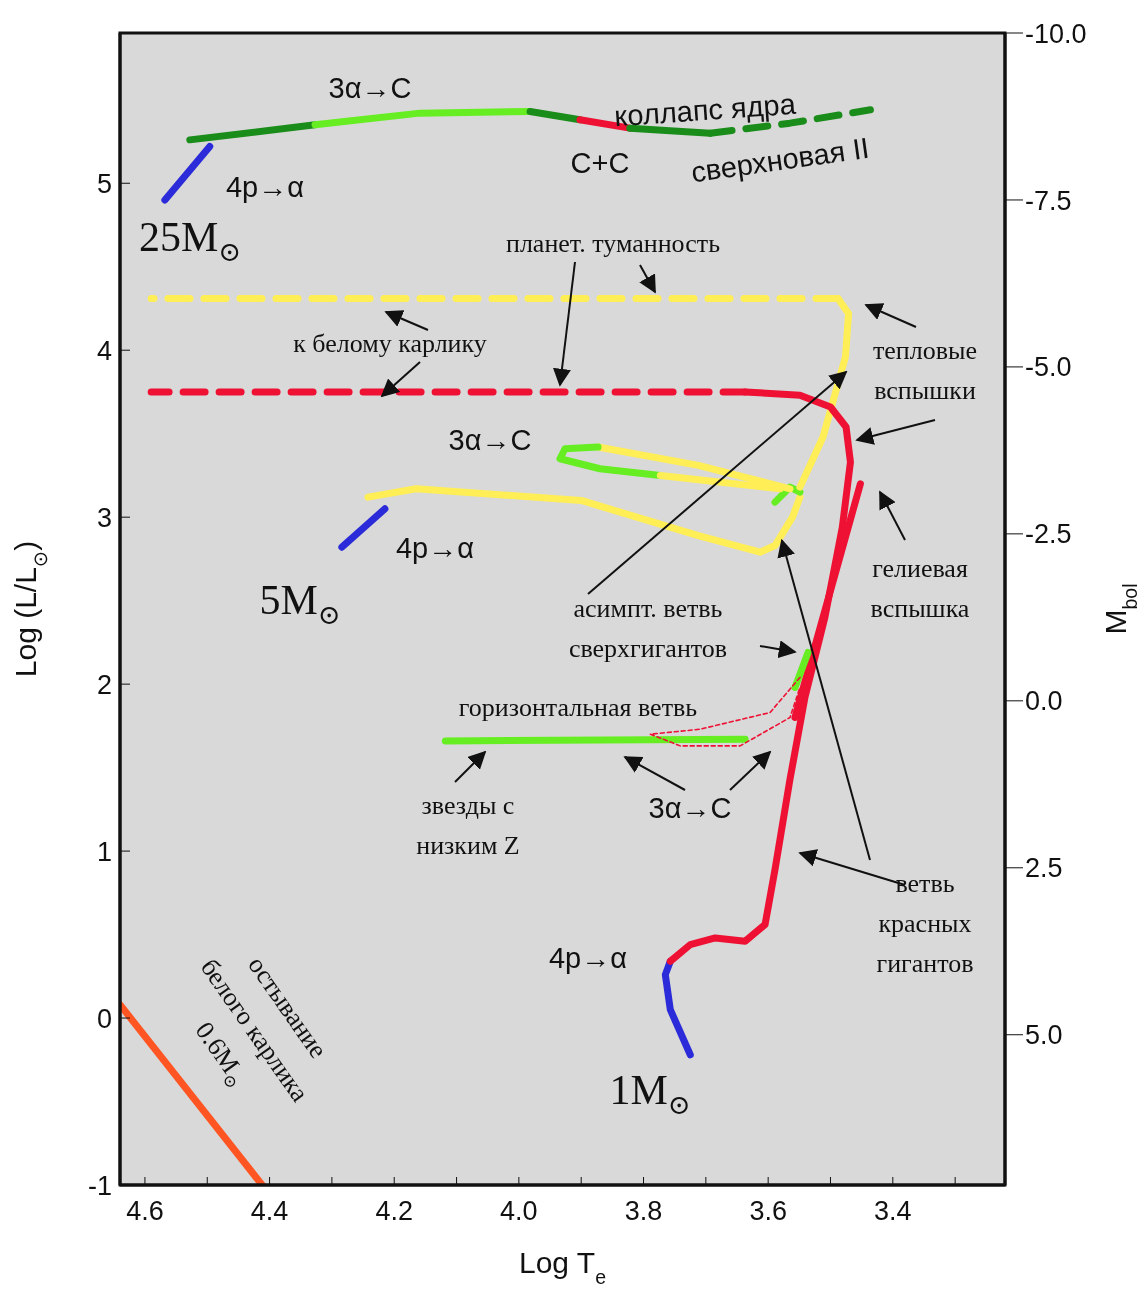  What do you see at coordinates (768, 1211) in the screenshot?
I see `x-tick-label: 3.6` at bounding box center [768, 1211].